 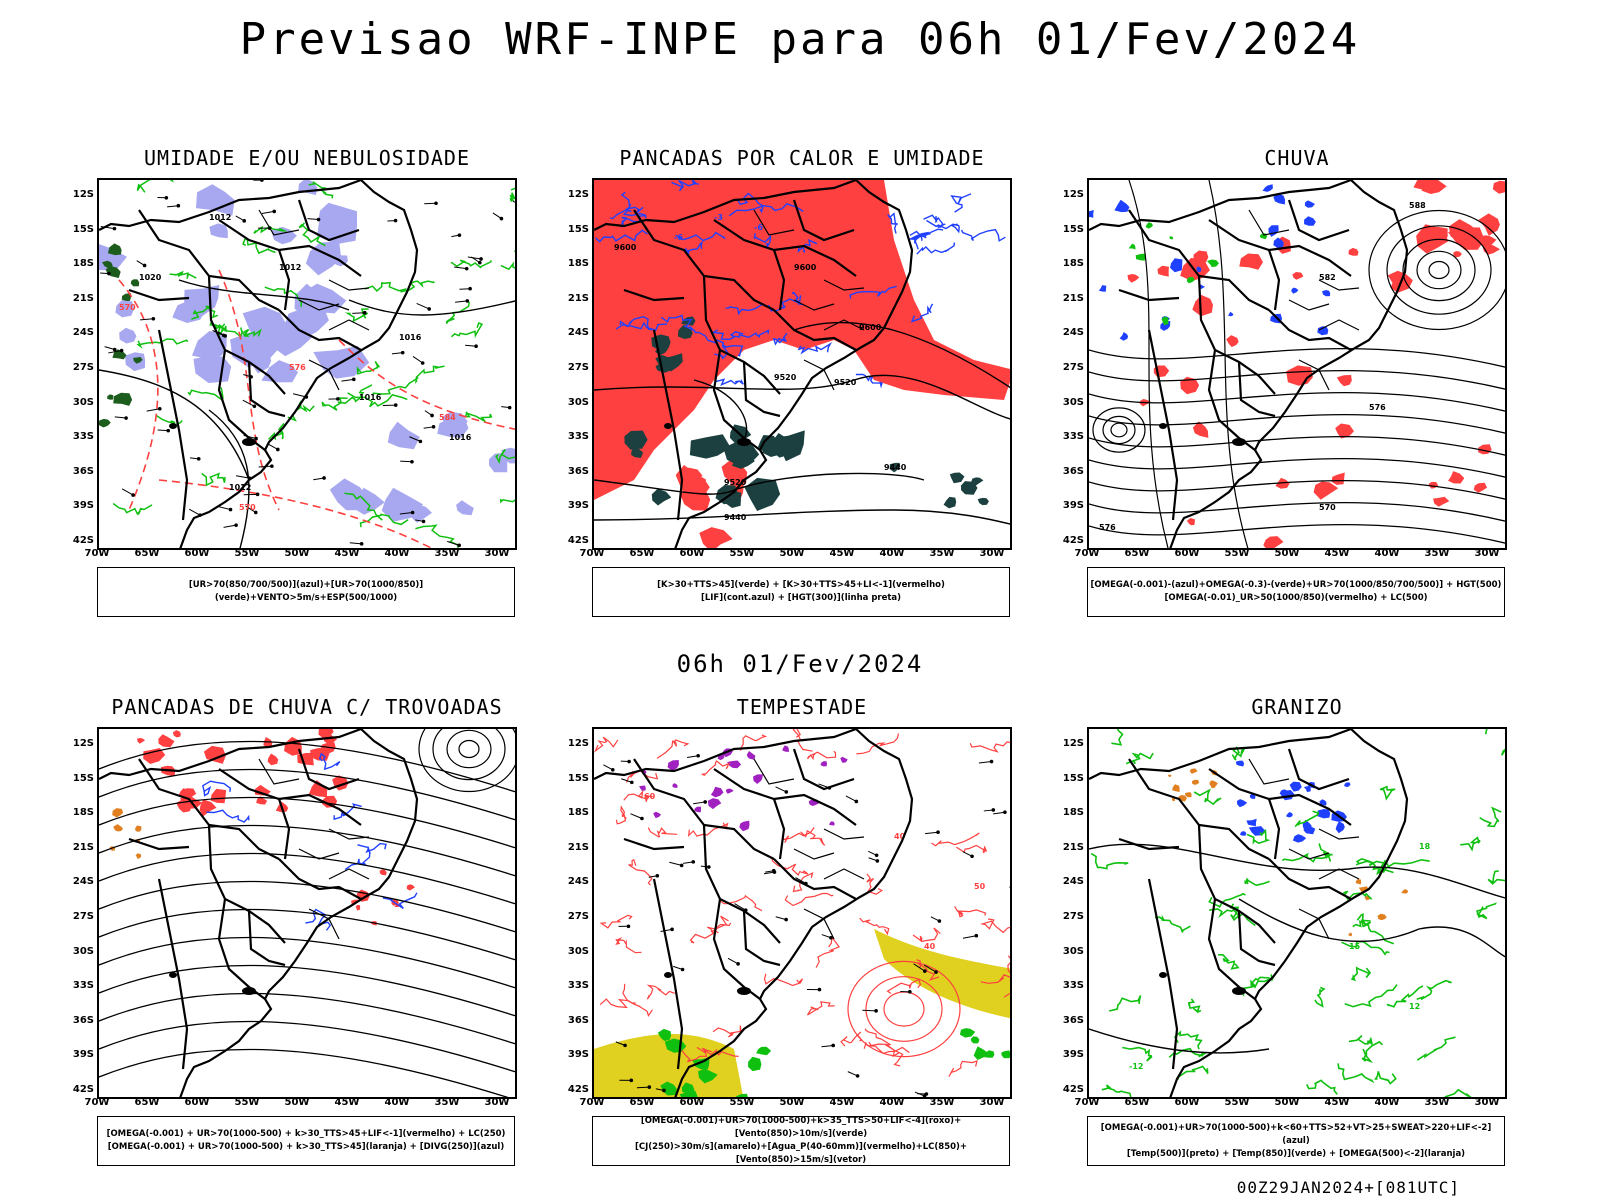 I want to click on panel-title: TEMPESTADE, so click(x=802, y=707).